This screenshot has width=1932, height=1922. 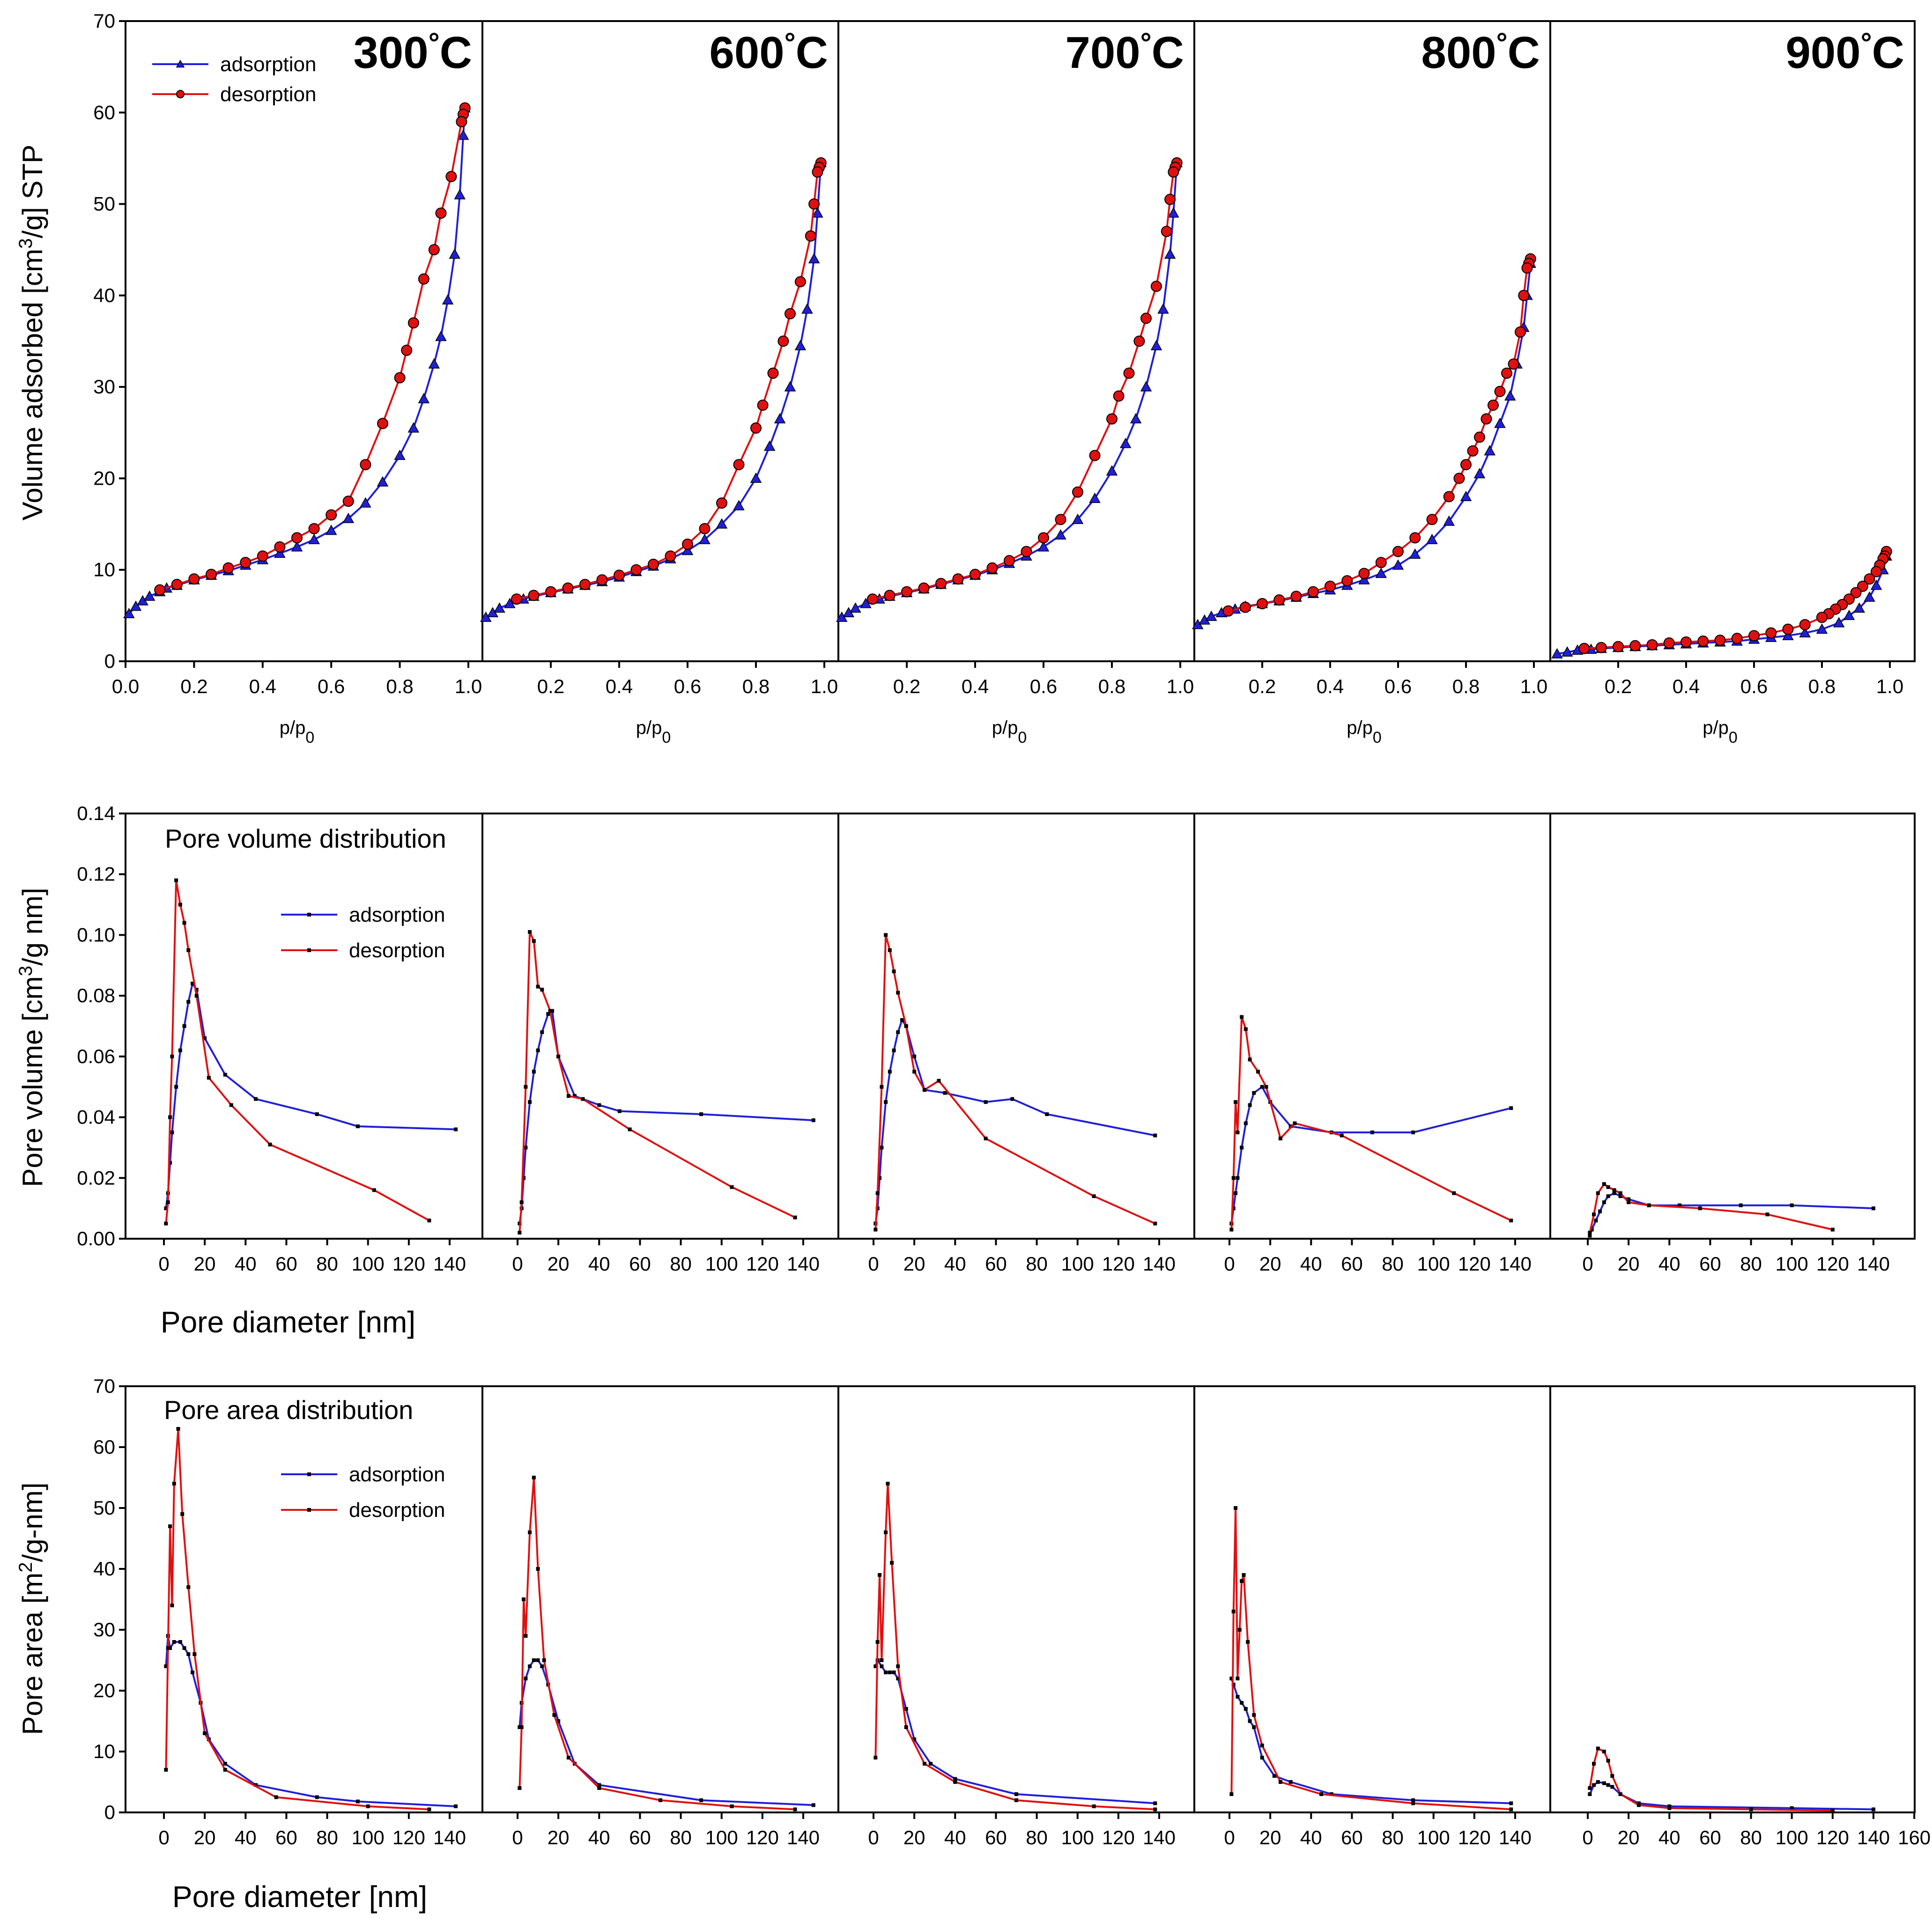 I want to click on pore_volume-legend-label-desorption: desorption, so click(x=397, y=950).